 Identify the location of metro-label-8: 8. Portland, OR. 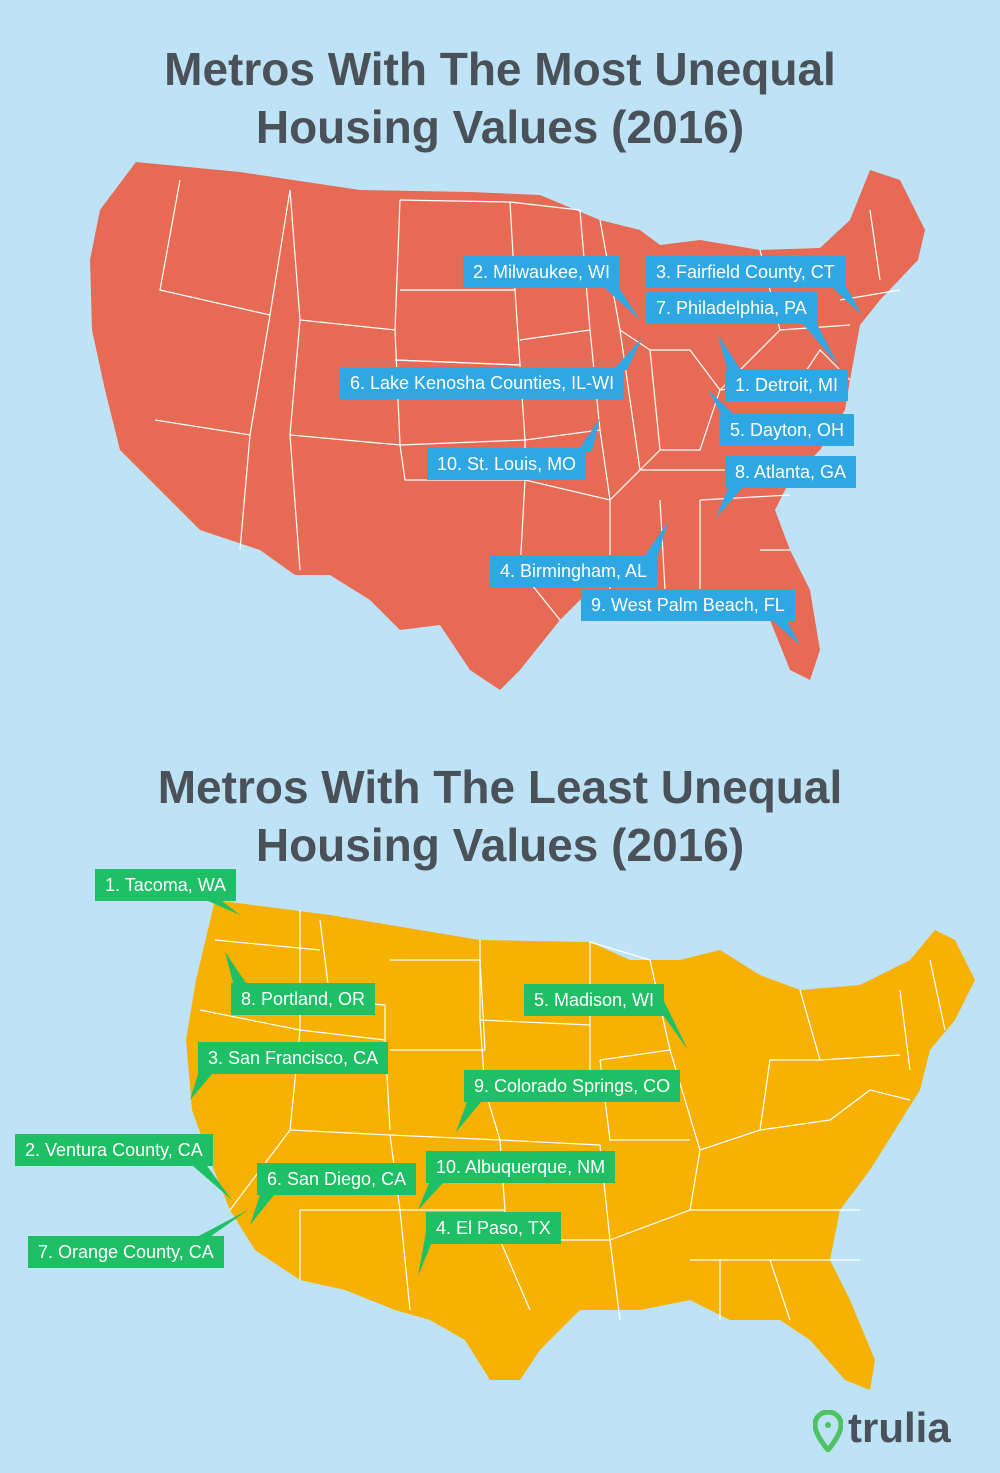
(303, 999).